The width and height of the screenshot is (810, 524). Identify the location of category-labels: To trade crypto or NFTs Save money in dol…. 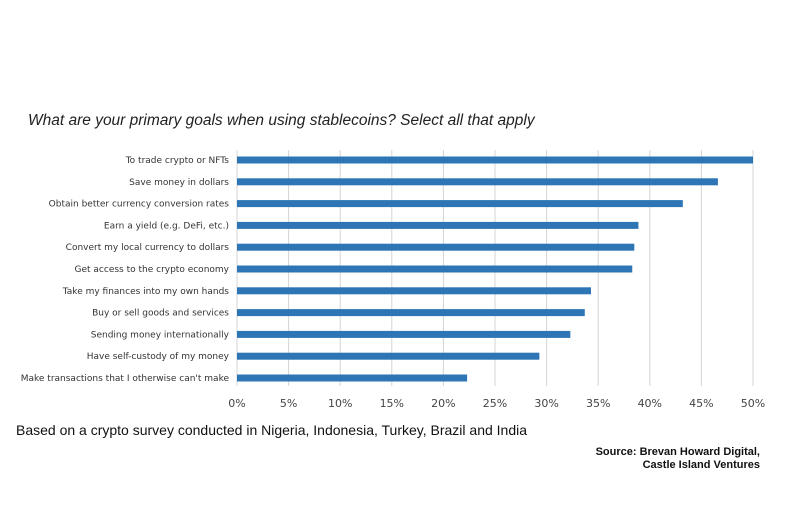
(125, 270).